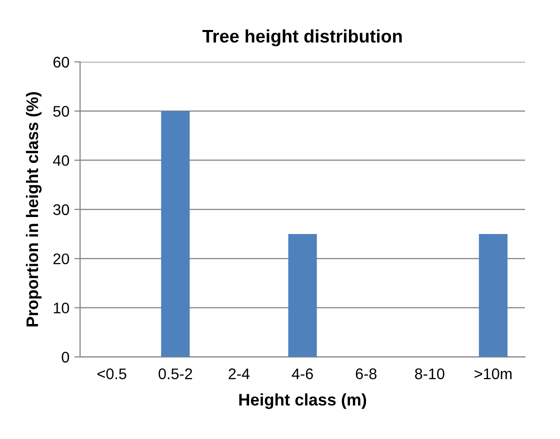  What do you see at coordinates (175, 374) in the screenshot?
I see `x-tick-label: 0.5-2` at bounding box center [175, 374].